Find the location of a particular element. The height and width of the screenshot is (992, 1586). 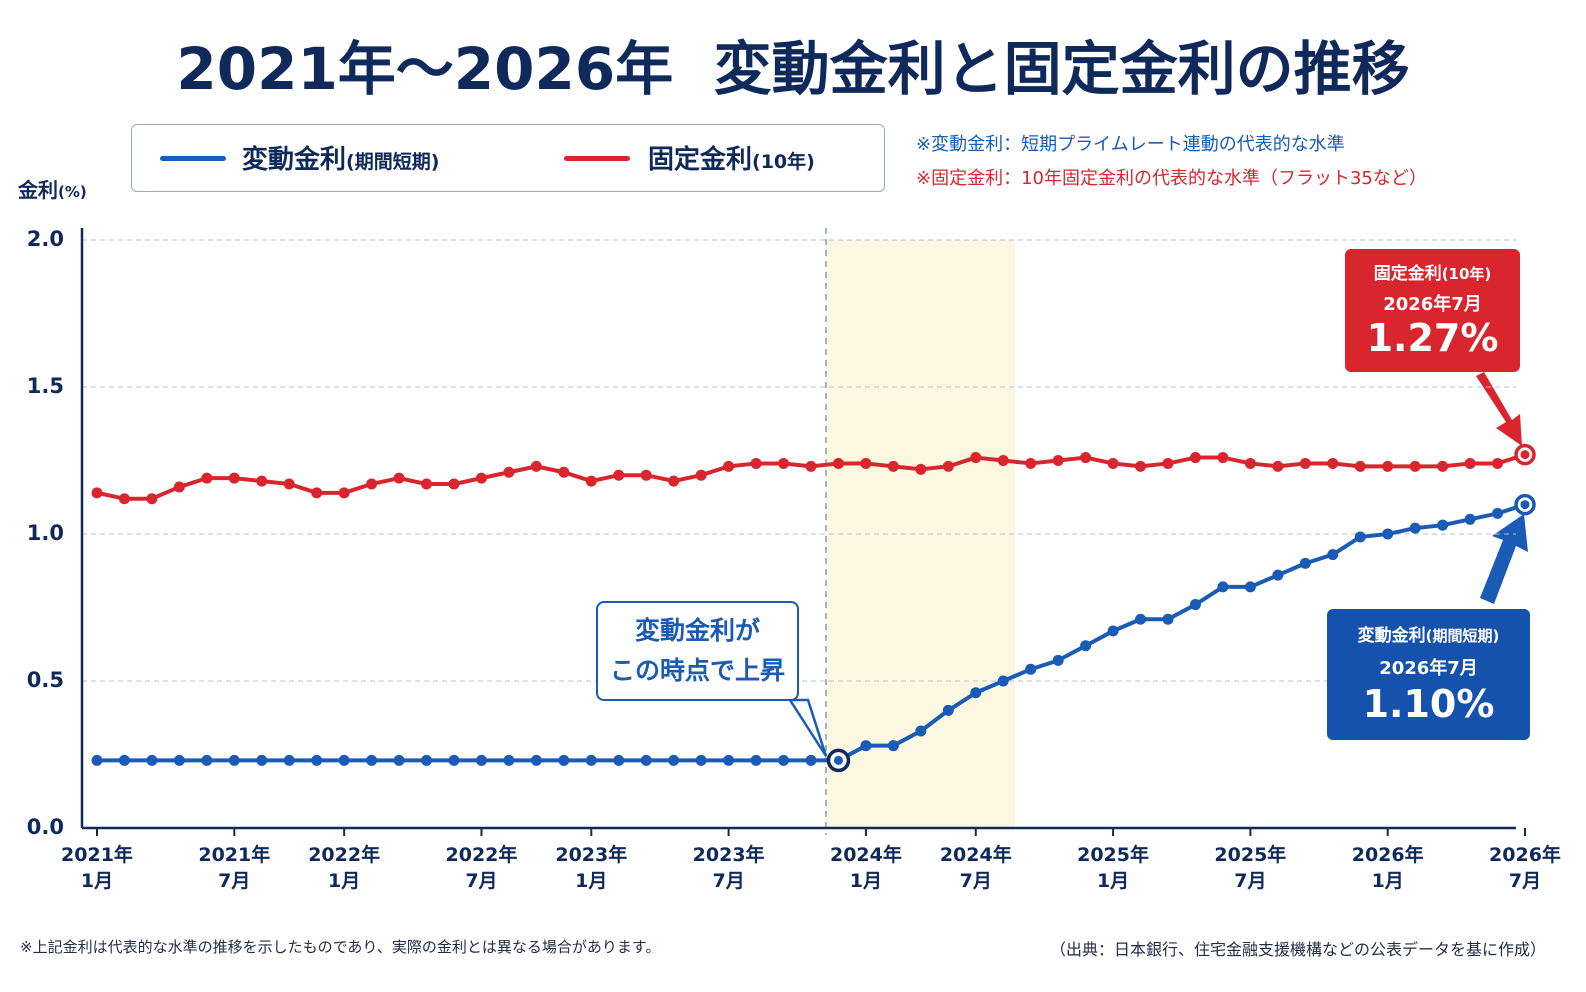

x-tick-label: 2022年 1月 is located at coordinates (344, 868).